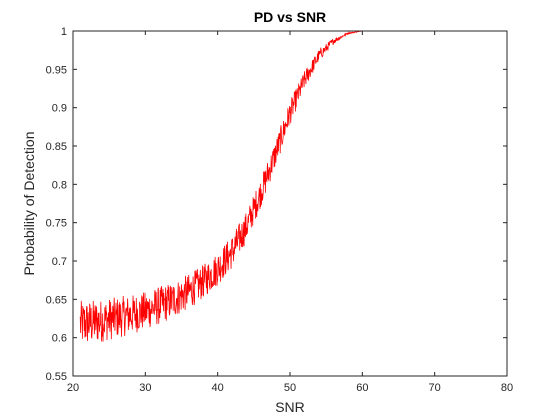 The width and height of the screenshot is (560, 420). What do you see at coordinates (56, 70) in the screenshot?
I see `y-tick-label: 0.95` at bounding box center [56, 70].